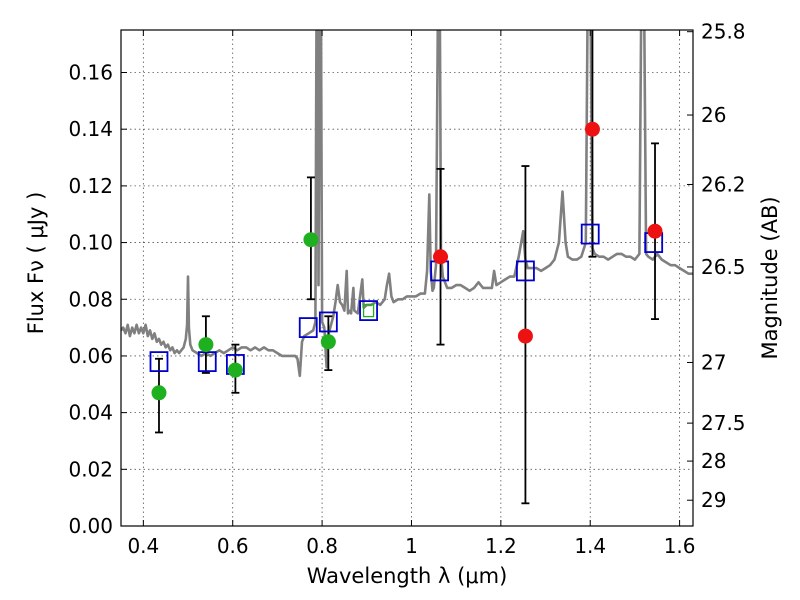 The image size is (800, 600). What do you see at coordinates (713, 115) in the screenshot?
I see `y2-tick-label: 26` at bounding box center [713, 115].